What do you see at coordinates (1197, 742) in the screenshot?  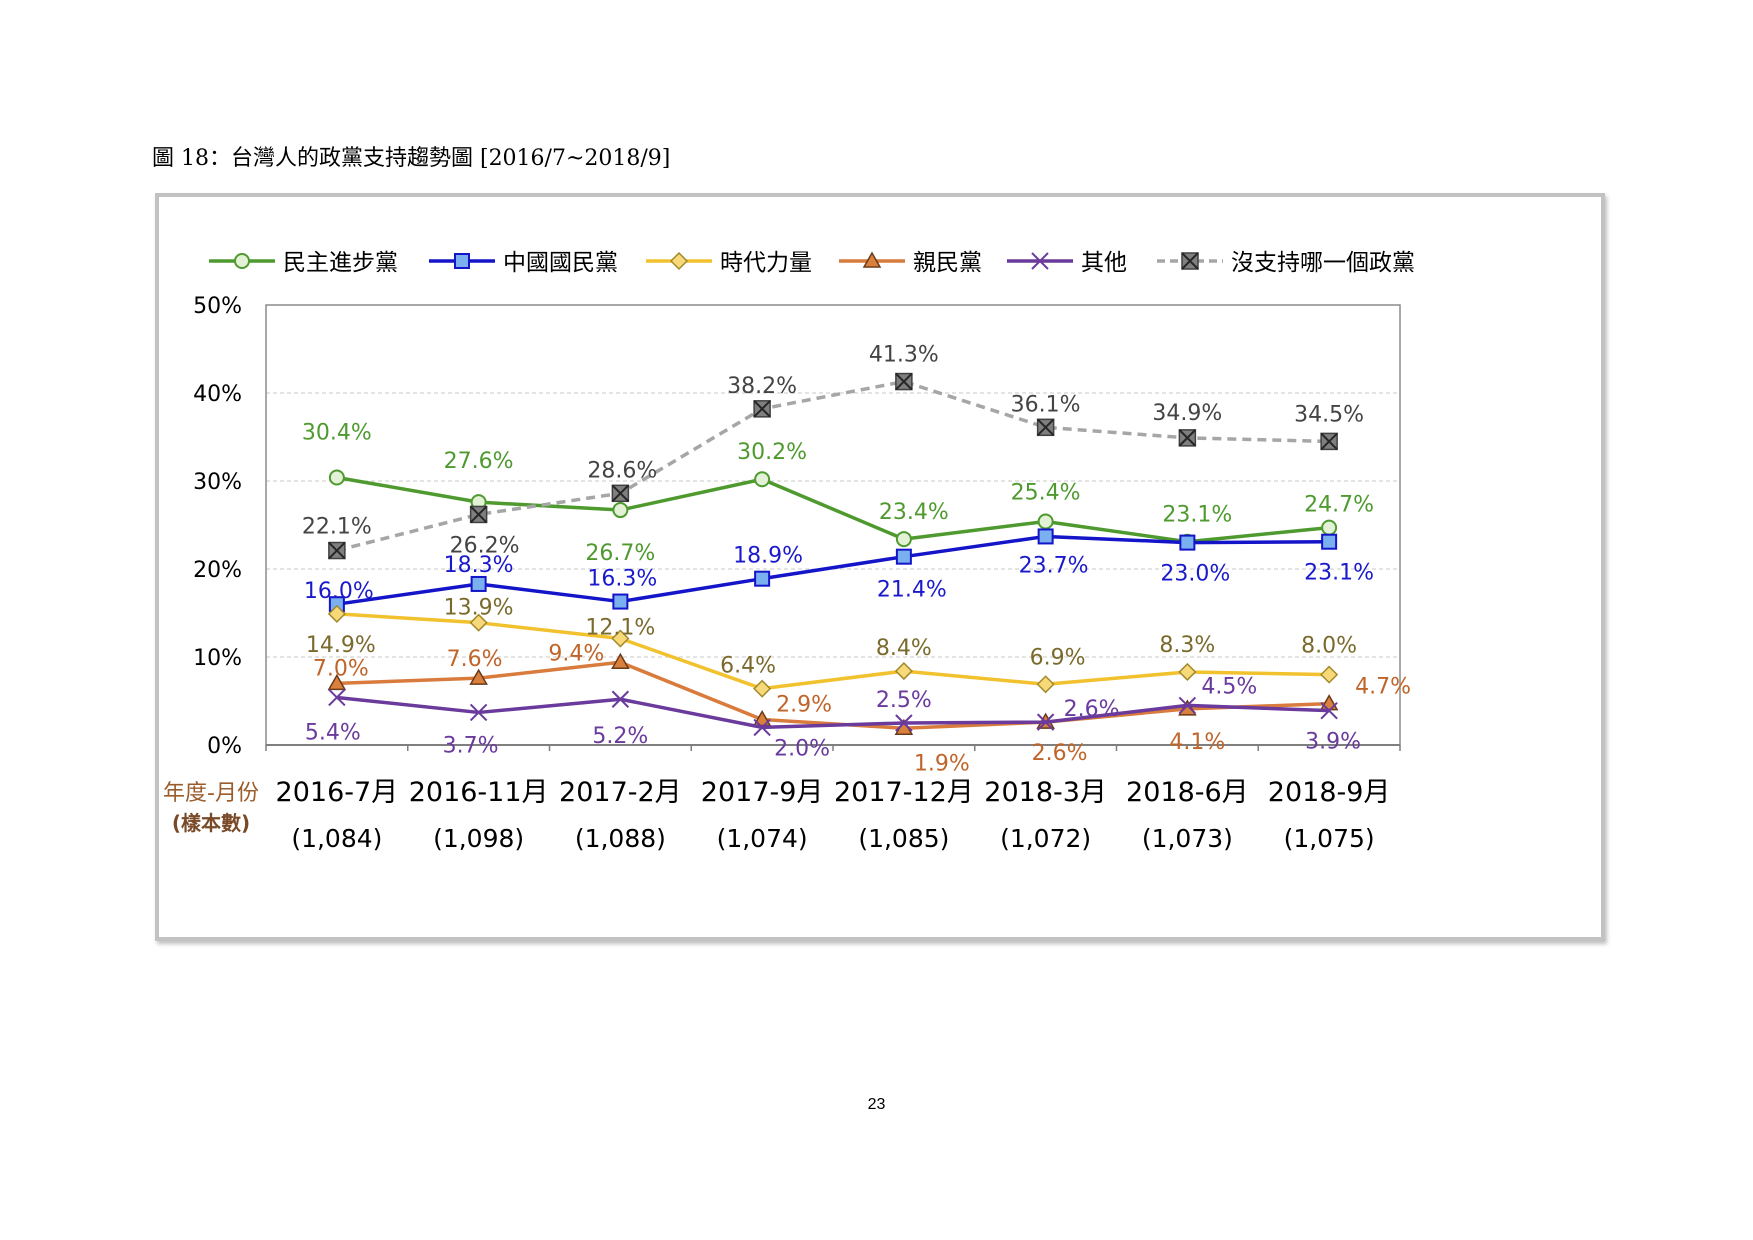 I see `data-label: 4.1%` at bounding box center [1197, 742].